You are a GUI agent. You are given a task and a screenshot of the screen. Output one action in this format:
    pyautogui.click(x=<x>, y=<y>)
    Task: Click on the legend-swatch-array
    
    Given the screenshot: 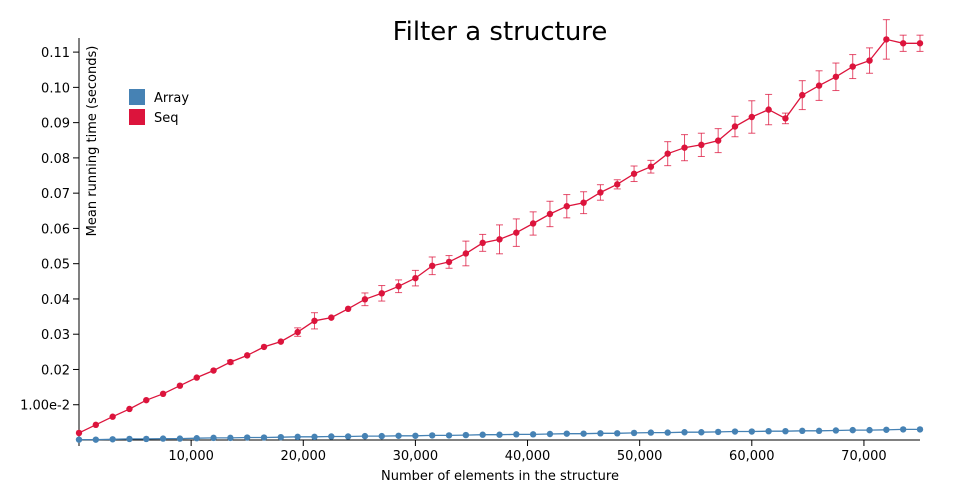 What is the action you would take?
    pyautogui.click(x=137, y=97)
    